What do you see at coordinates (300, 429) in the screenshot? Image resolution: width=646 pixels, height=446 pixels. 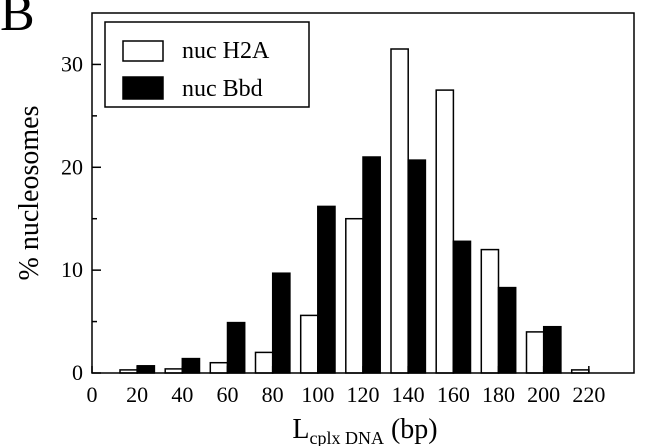 I see `x-axis-label-main: L` at bounding box center [300, 429].